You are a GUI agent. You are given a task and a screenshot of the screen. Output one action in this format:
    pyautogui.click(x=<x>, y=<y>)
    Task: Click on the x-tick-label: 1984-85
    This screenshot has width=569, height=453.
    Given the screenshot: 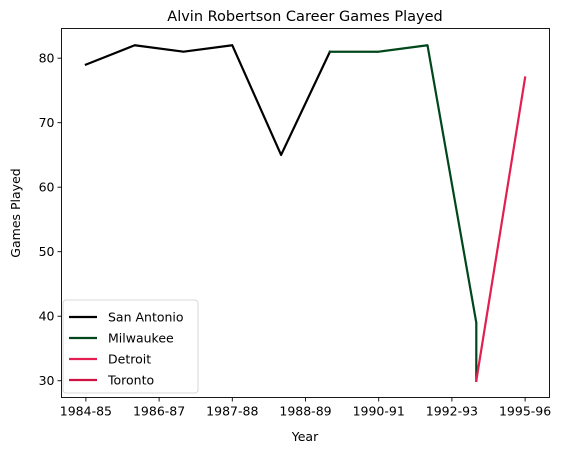 What is the action you would take?
    pyautogui.click(x=86, y=411)
    